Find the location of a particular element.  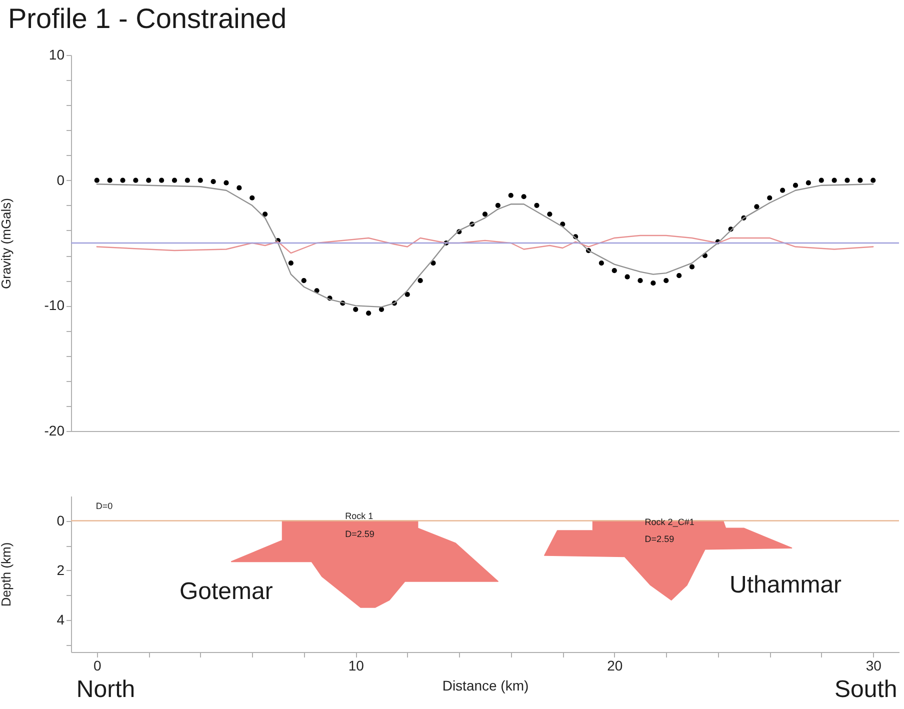

annotation: Rock 1 is located at coordinates (359, 515).